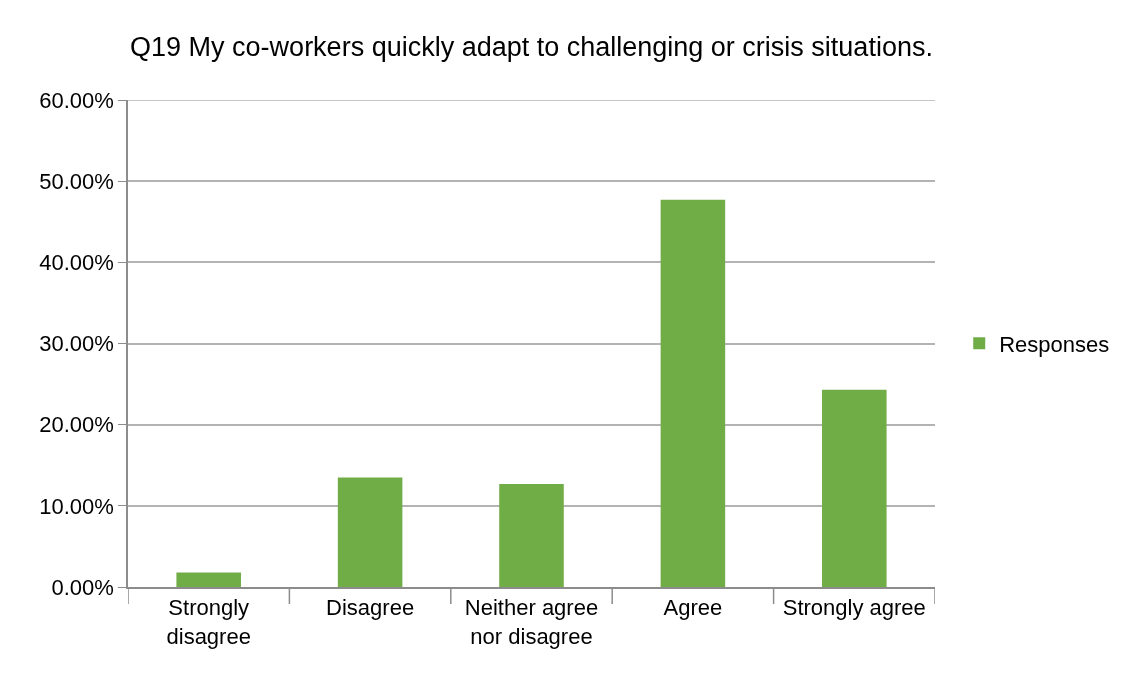 This screenshot has width=1127, height=684. I want to click on x-tick-label: Strongly agree, so click(854, 608).